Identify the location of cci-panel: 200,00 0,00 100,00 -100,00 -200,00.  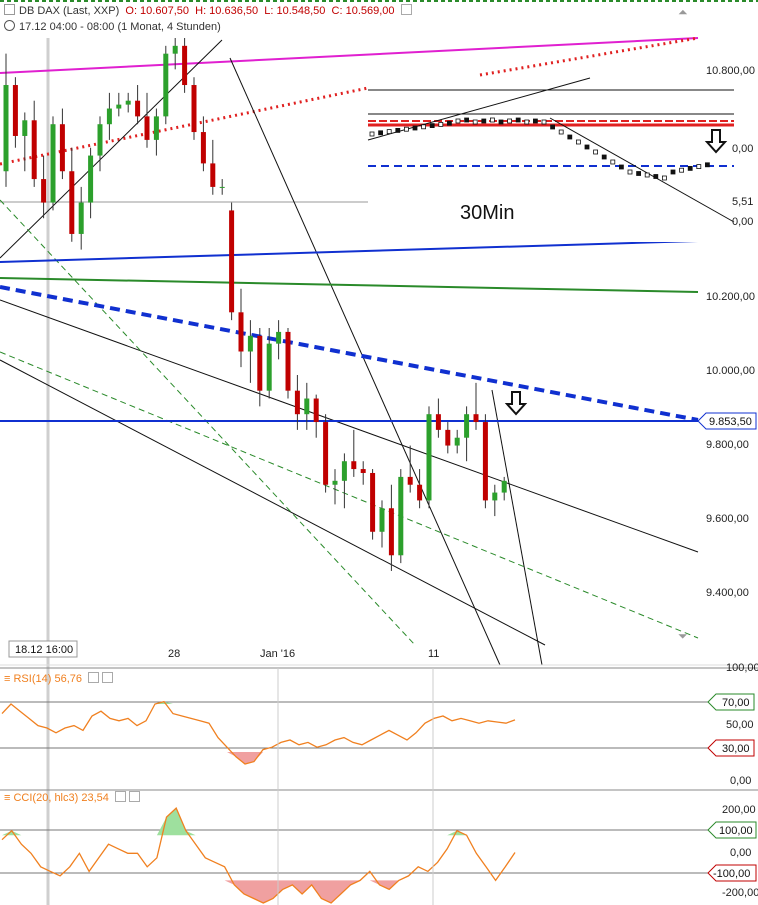
(379, 846).